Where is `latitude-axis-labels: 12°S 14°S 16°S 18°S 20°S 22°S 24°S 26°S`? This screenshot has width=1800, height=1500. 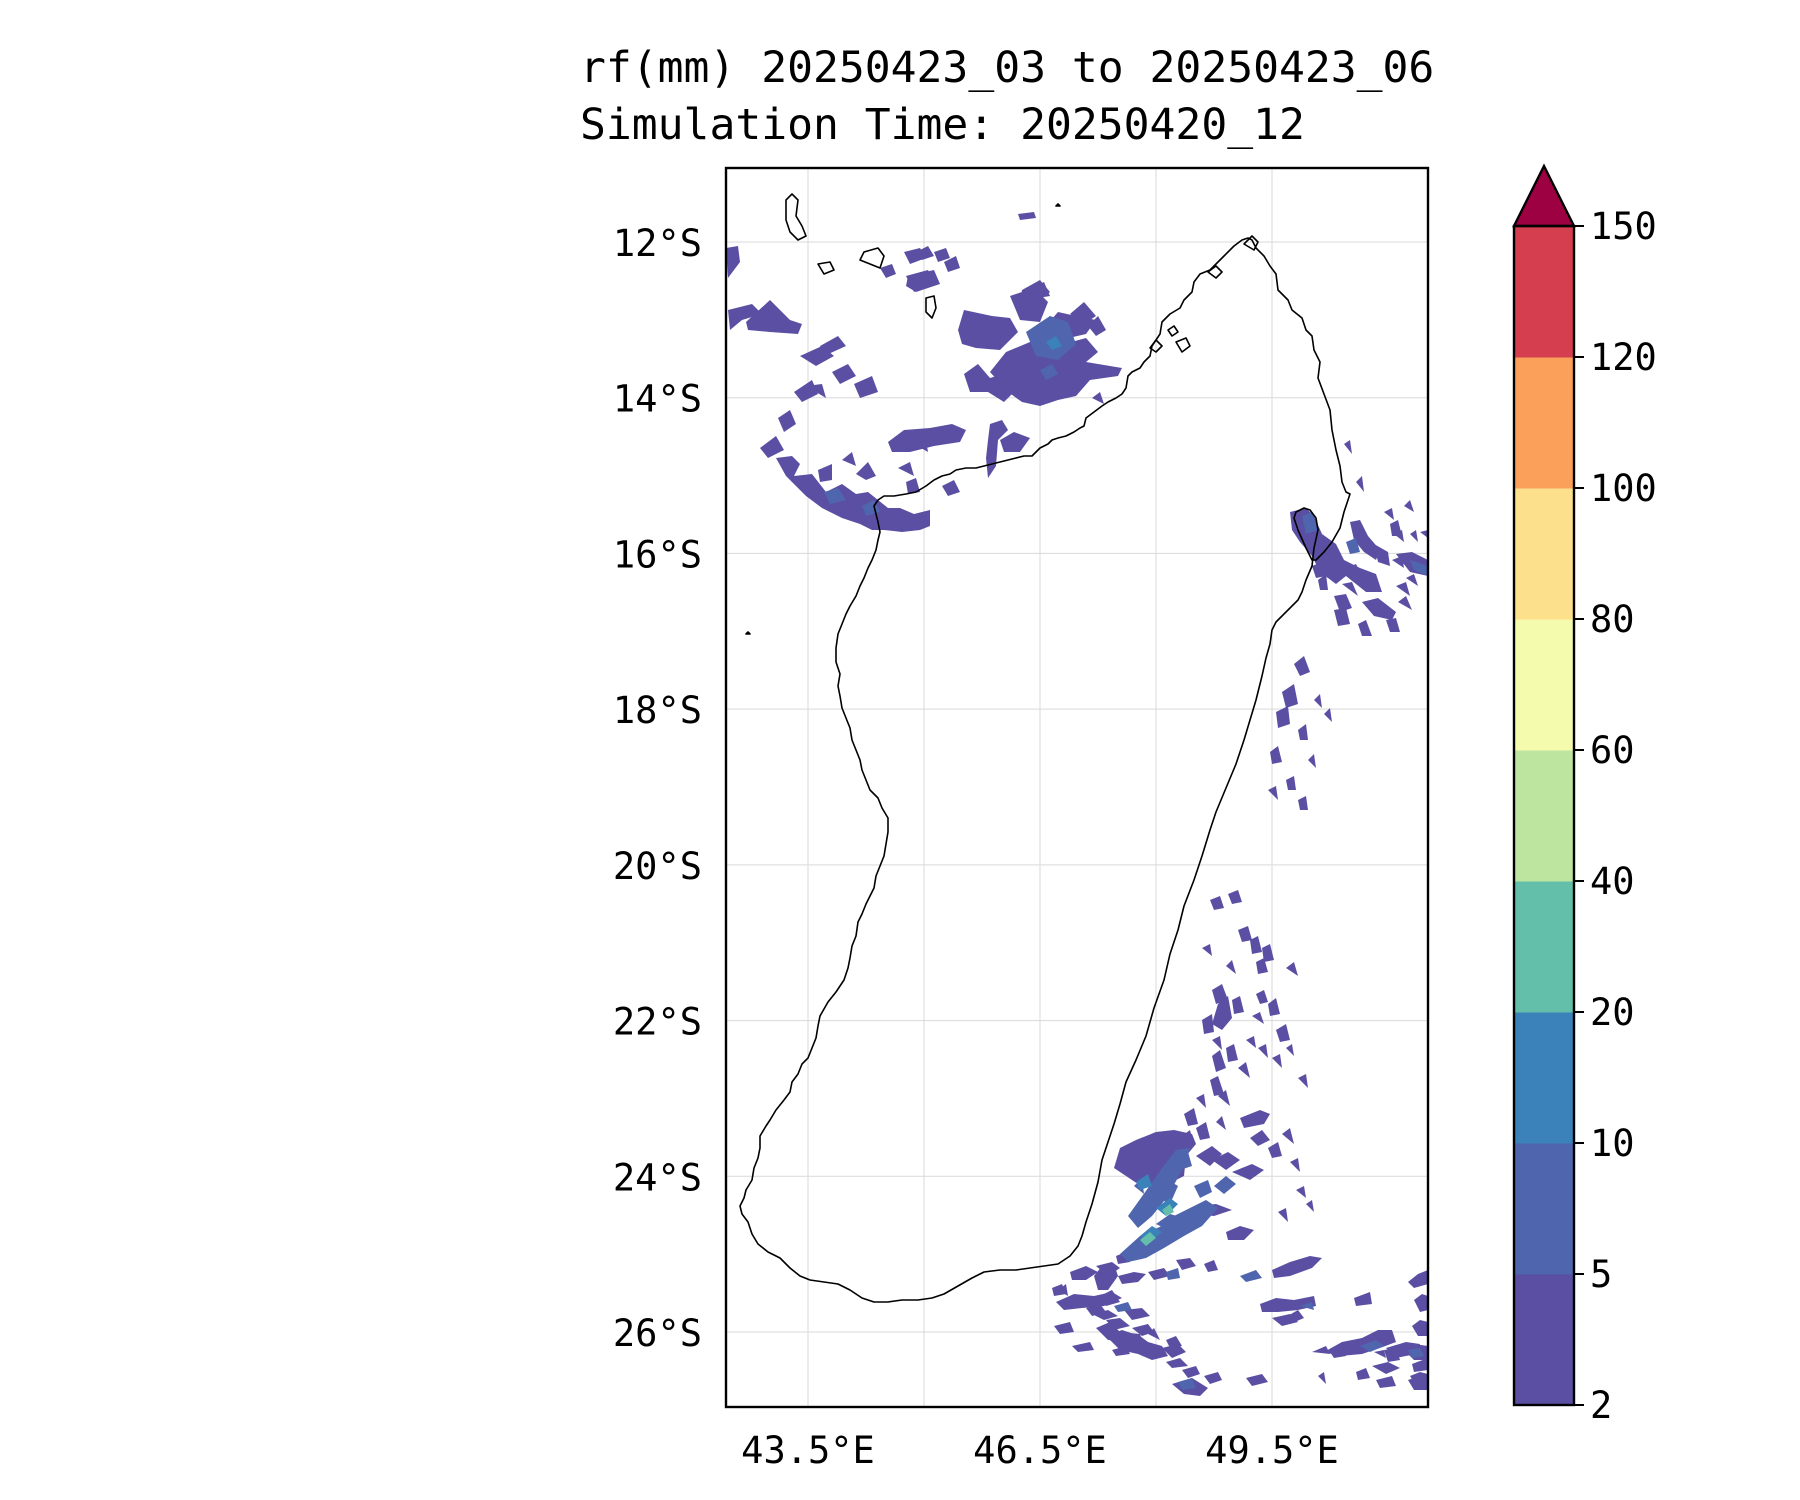
latitude-axis-labels: 12°S 14°S 16°S 18°S 20°S 22°S 24°S 26°S is located at coordinates (657, 788).